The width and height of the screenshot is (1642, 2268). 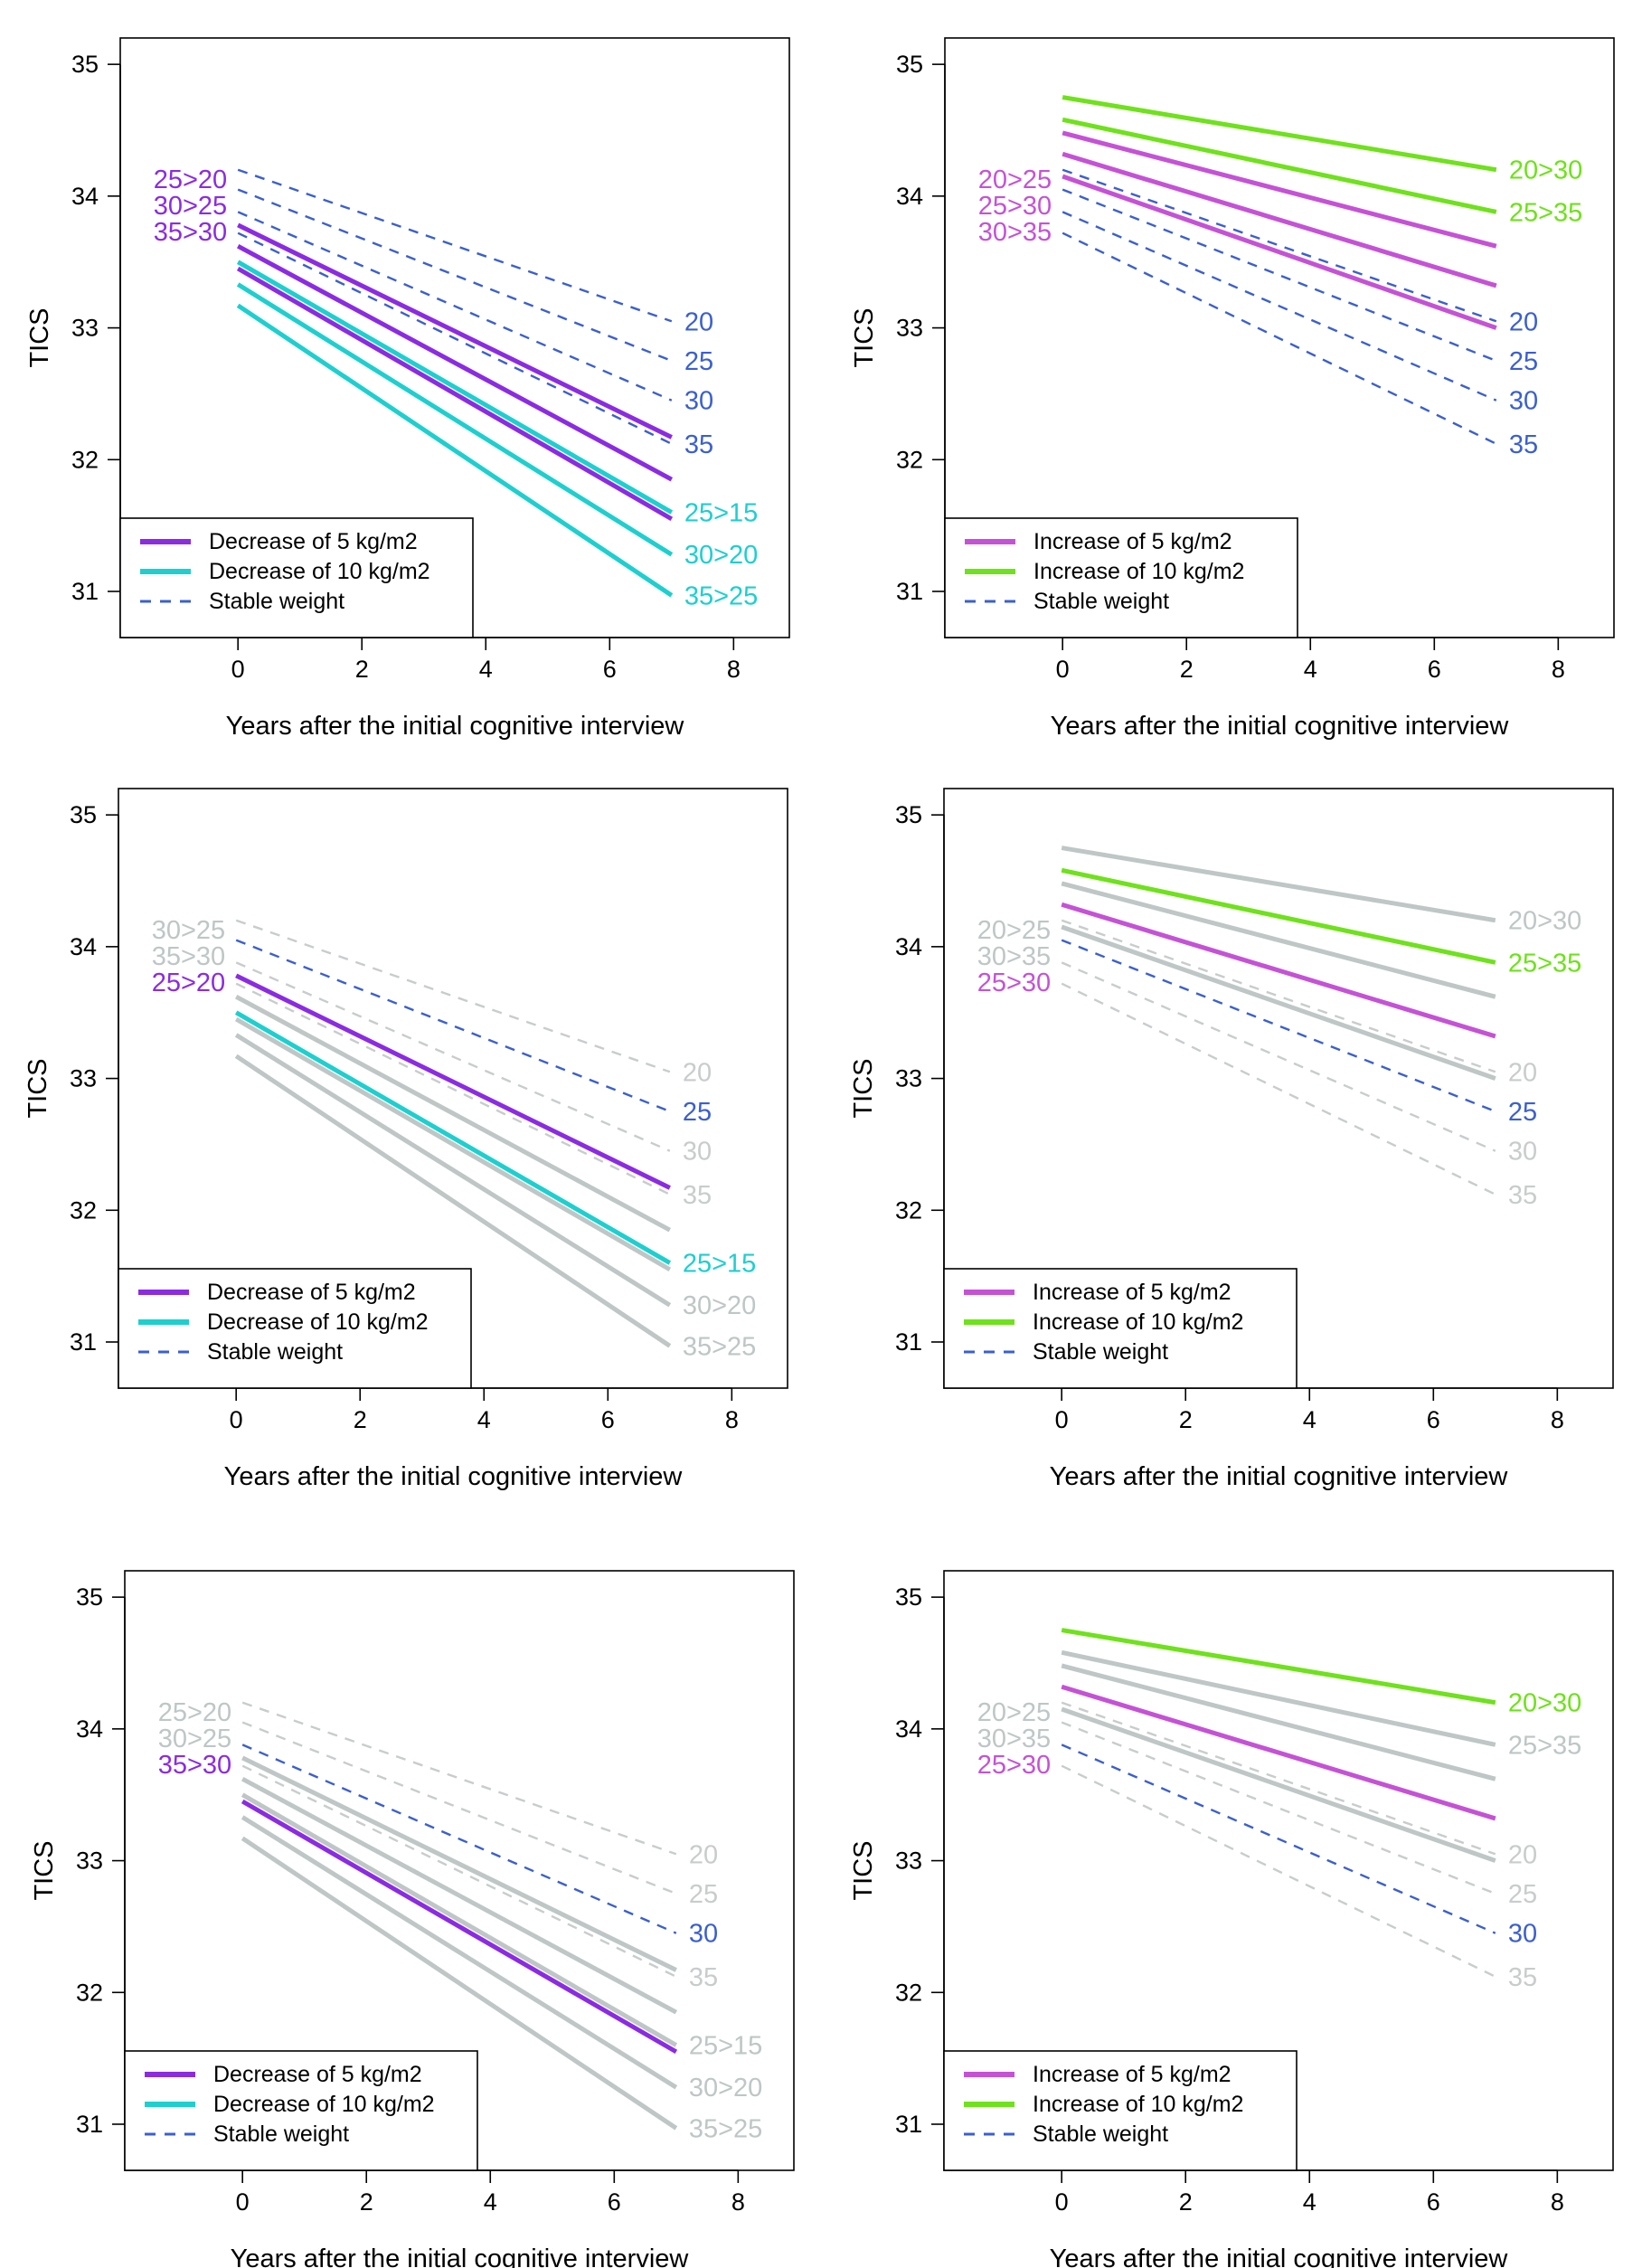 What do you see at coordinates (313, 541) in the screenshot?
I see `legend-label: Decrease of 5 kg/m2` at bounding box center [313, 541].